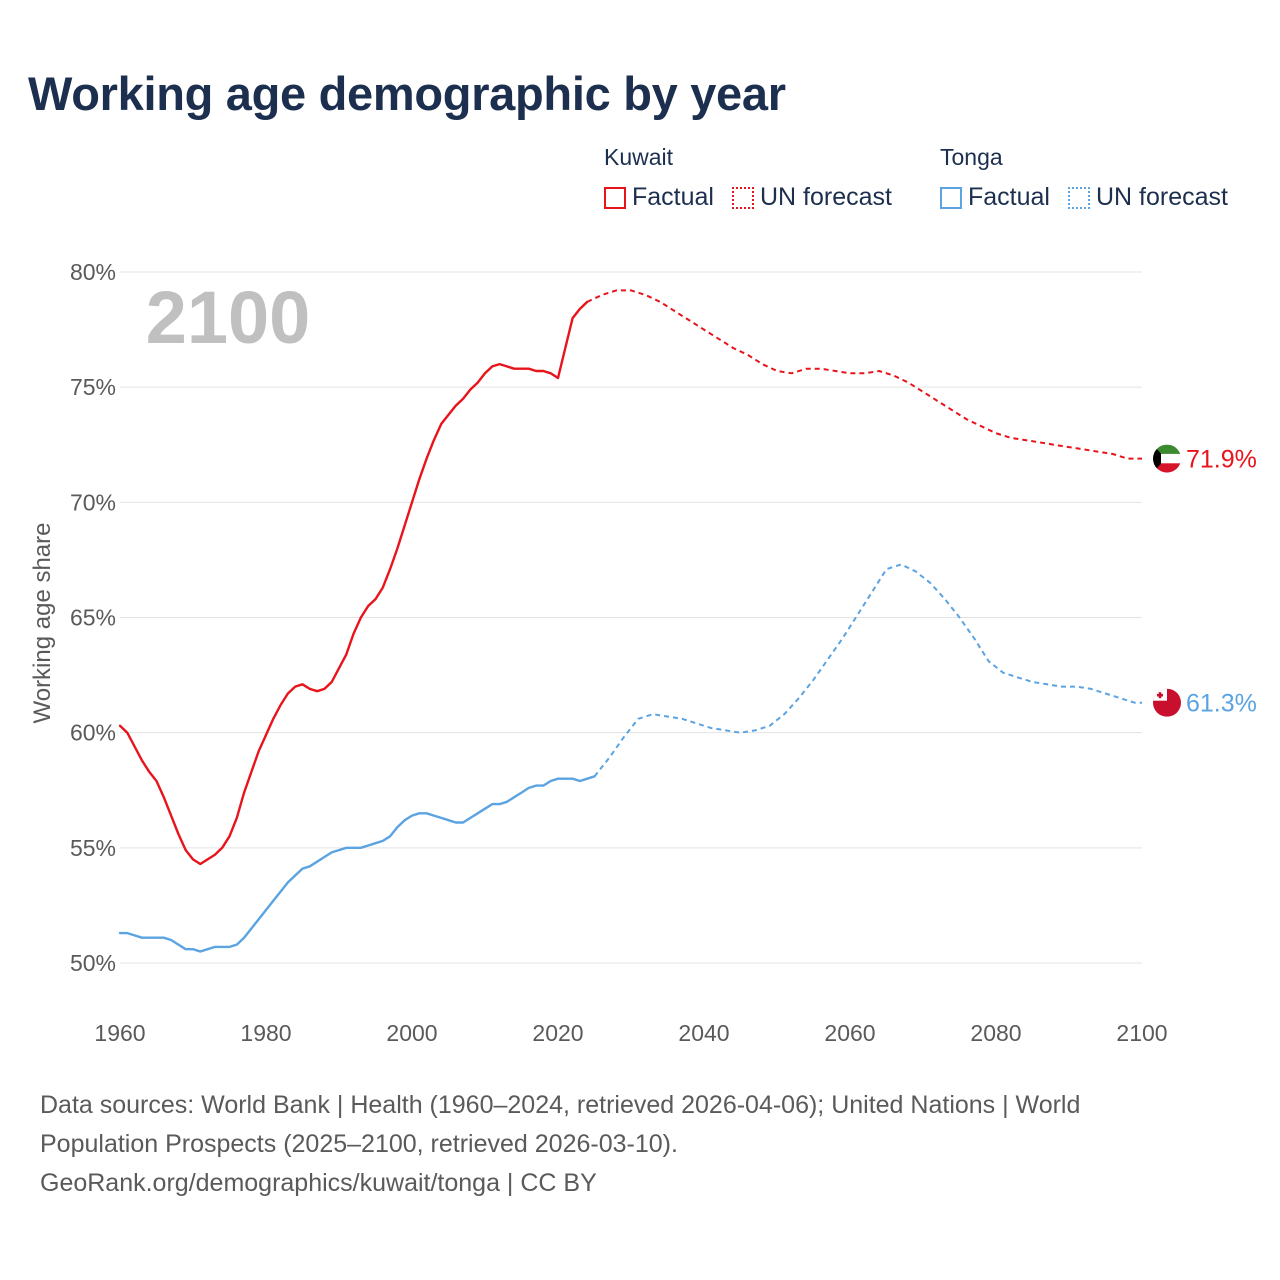 Image resolution: width=1280 pixels, height=1280 pixels. Describe the element at coordinates (864, 374) in the screenshot. I see `kuwait-forecast-line` at that location.